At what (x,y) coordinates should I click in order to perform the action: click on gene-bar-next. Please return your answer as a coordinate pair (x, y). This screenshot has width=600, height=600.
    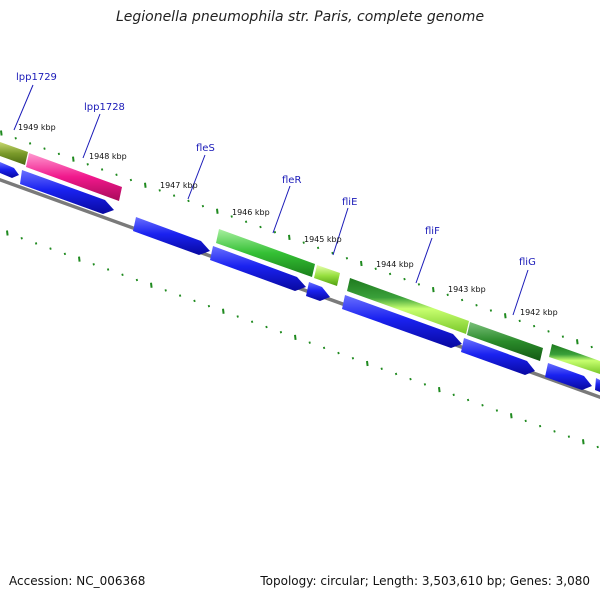
    Looking at the image, I should click on (574, 359).